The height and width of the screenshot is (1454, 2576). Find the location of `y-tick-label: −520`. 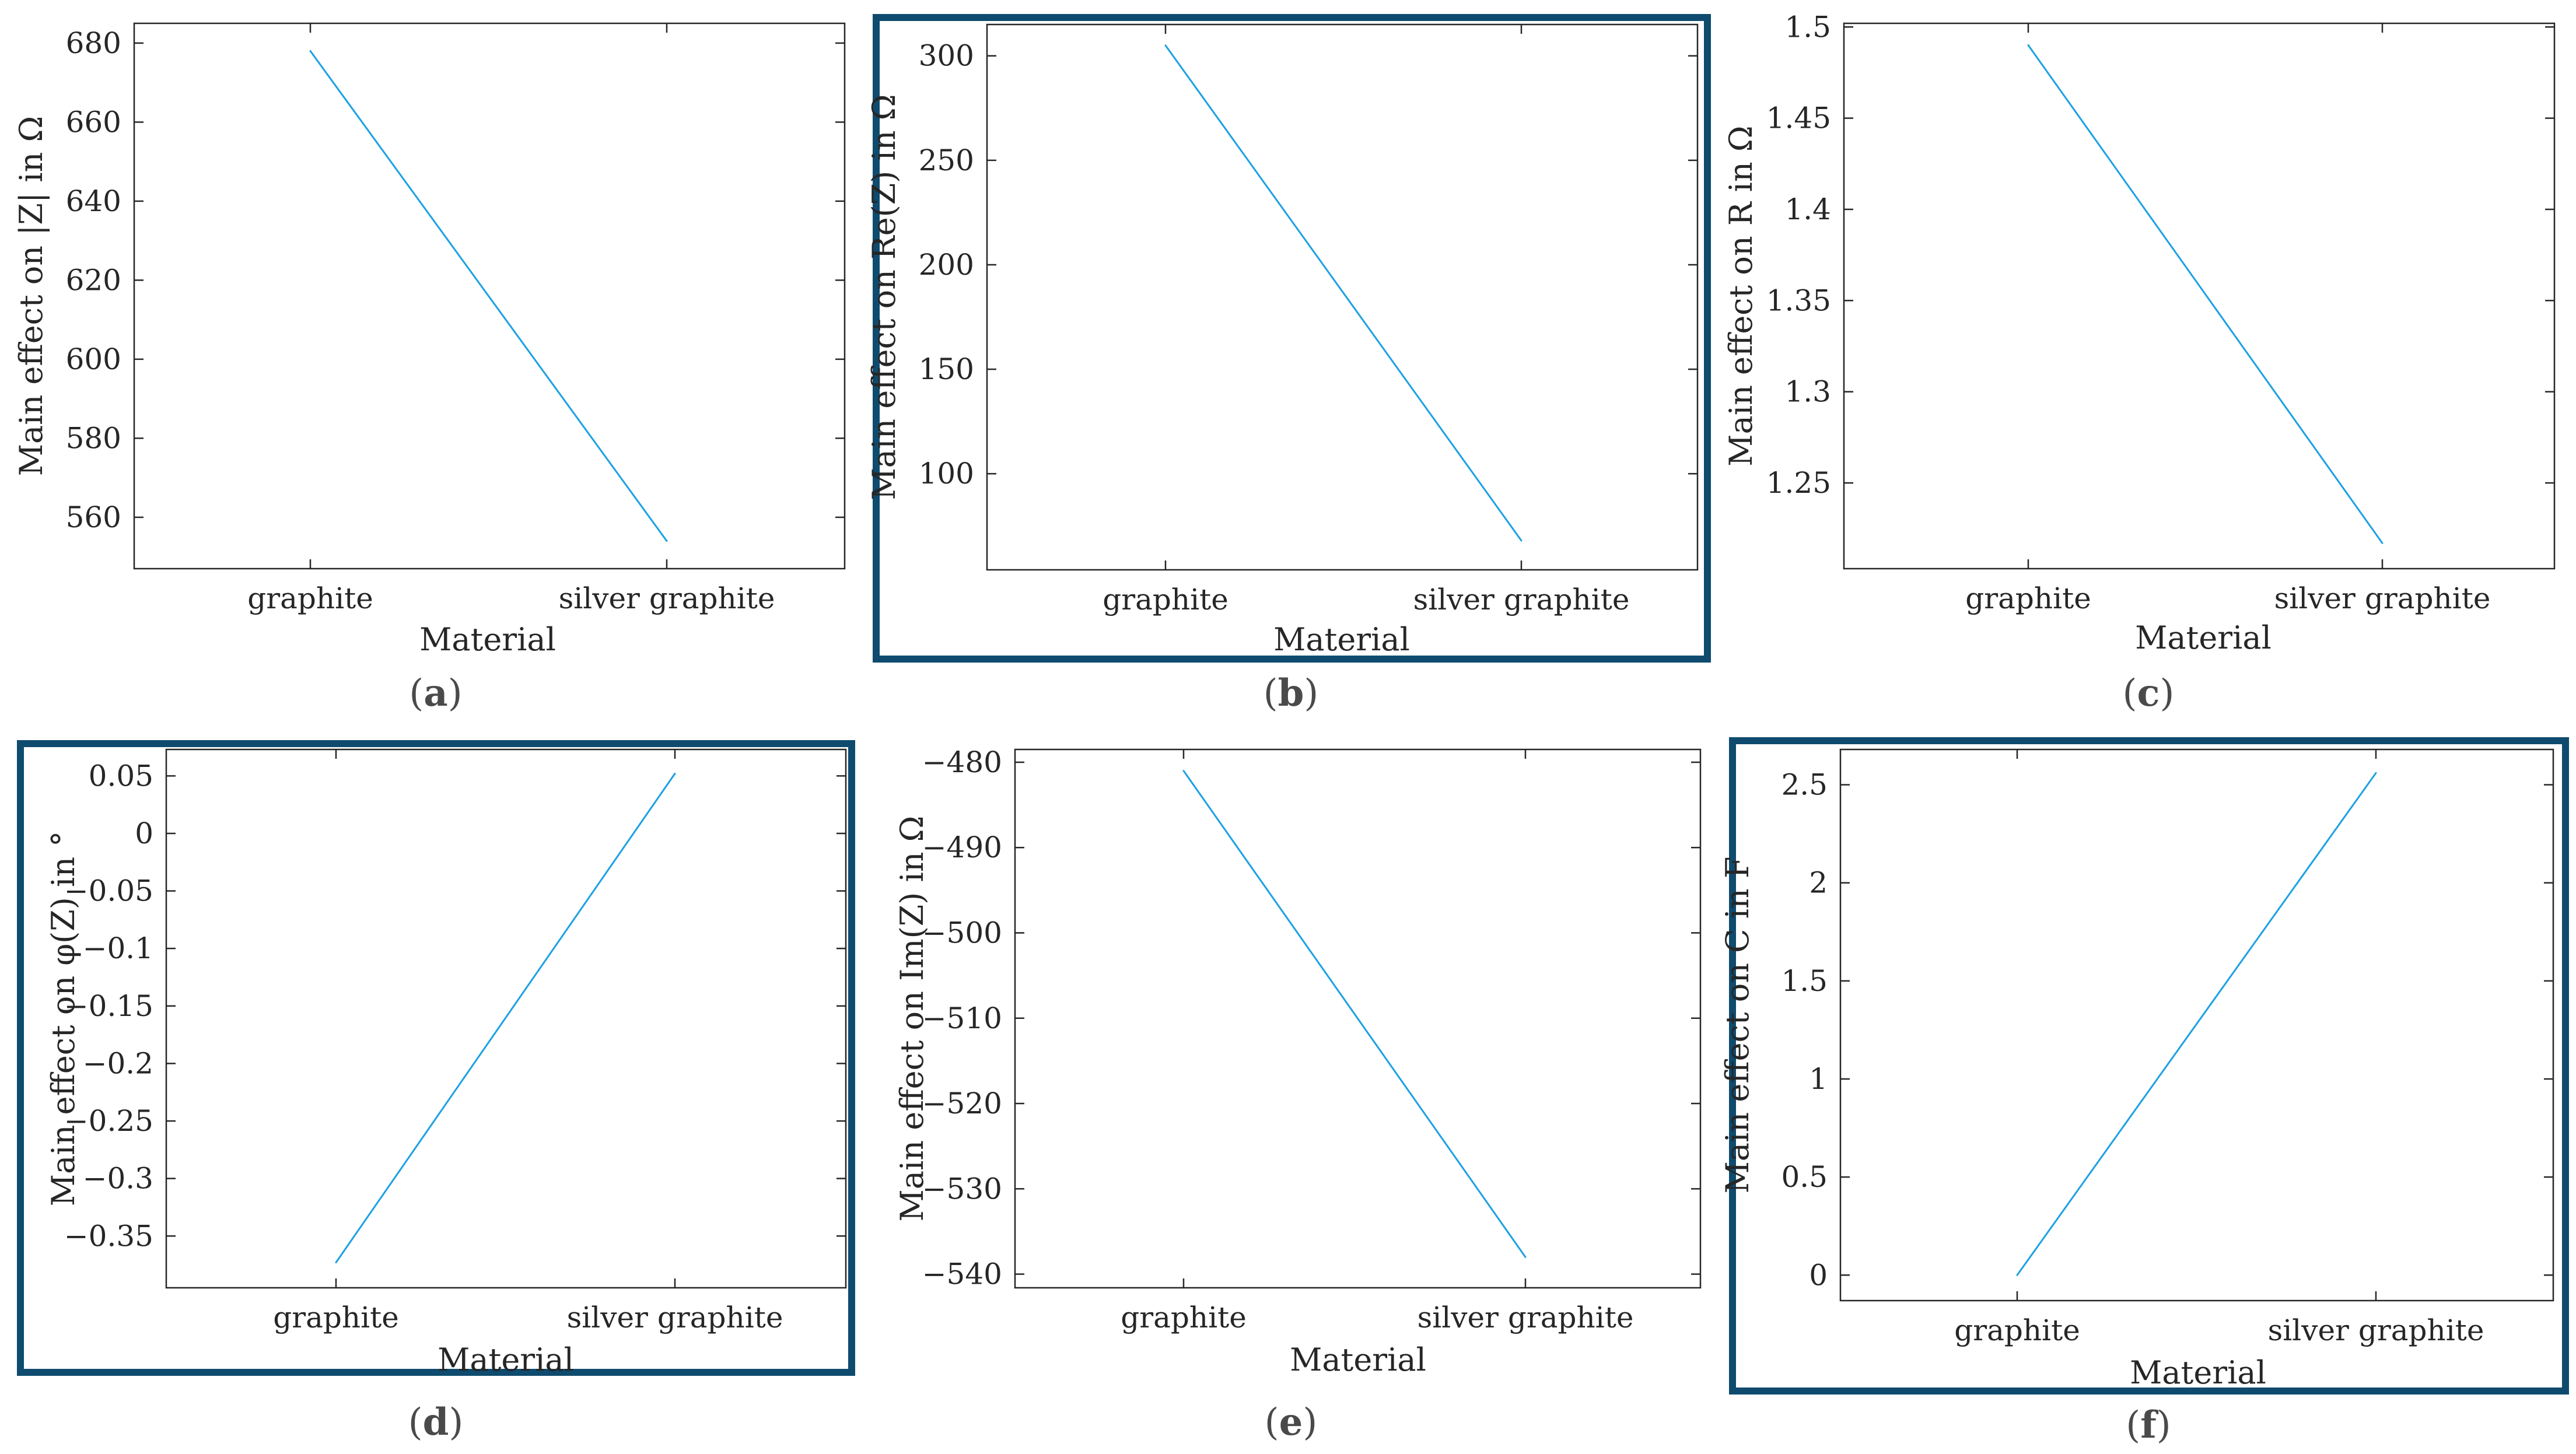

y-tick-label: −520 is located at coordinates (962, 1103).